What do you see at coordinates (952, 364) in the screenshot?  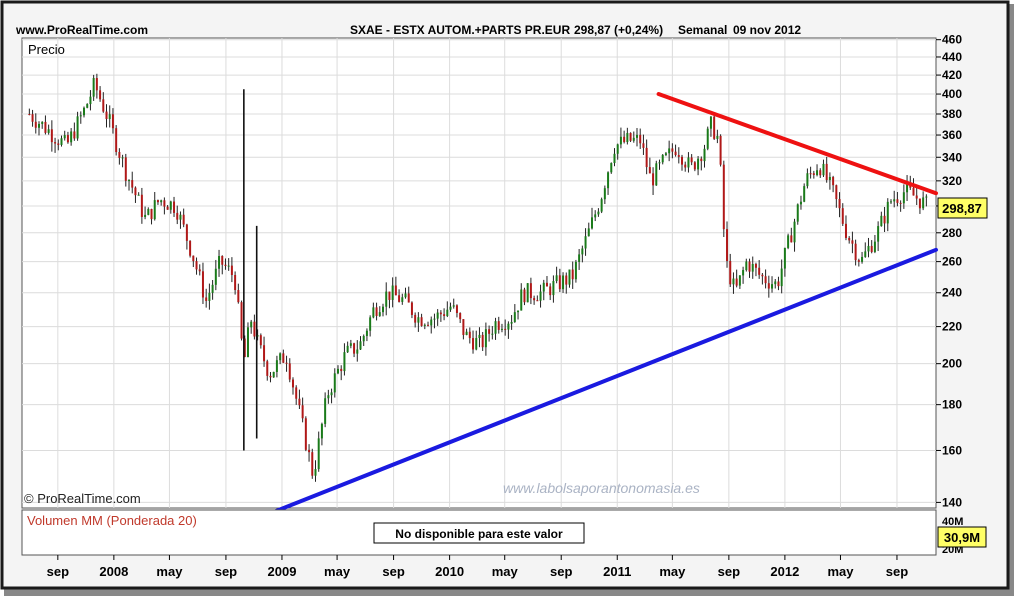 I see `y-tick-label: 200` at bounding box center [952, 364].